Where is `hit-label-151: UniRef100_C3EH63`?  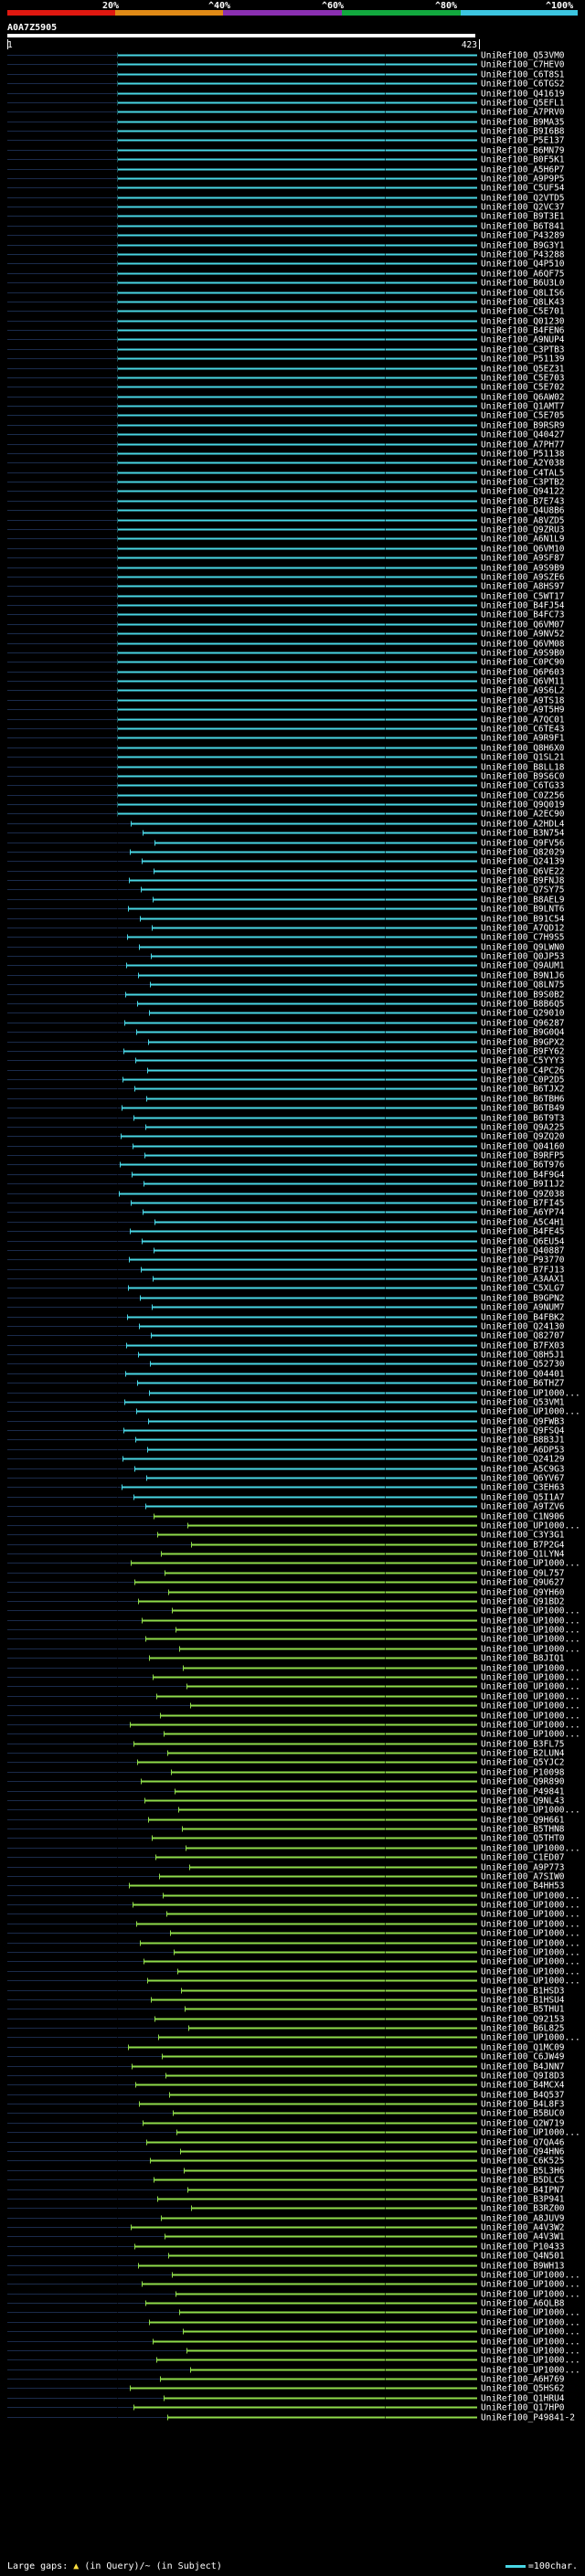 hit-label-151: UniRef100_C3EH63 is located at coordinates (523, 1488).